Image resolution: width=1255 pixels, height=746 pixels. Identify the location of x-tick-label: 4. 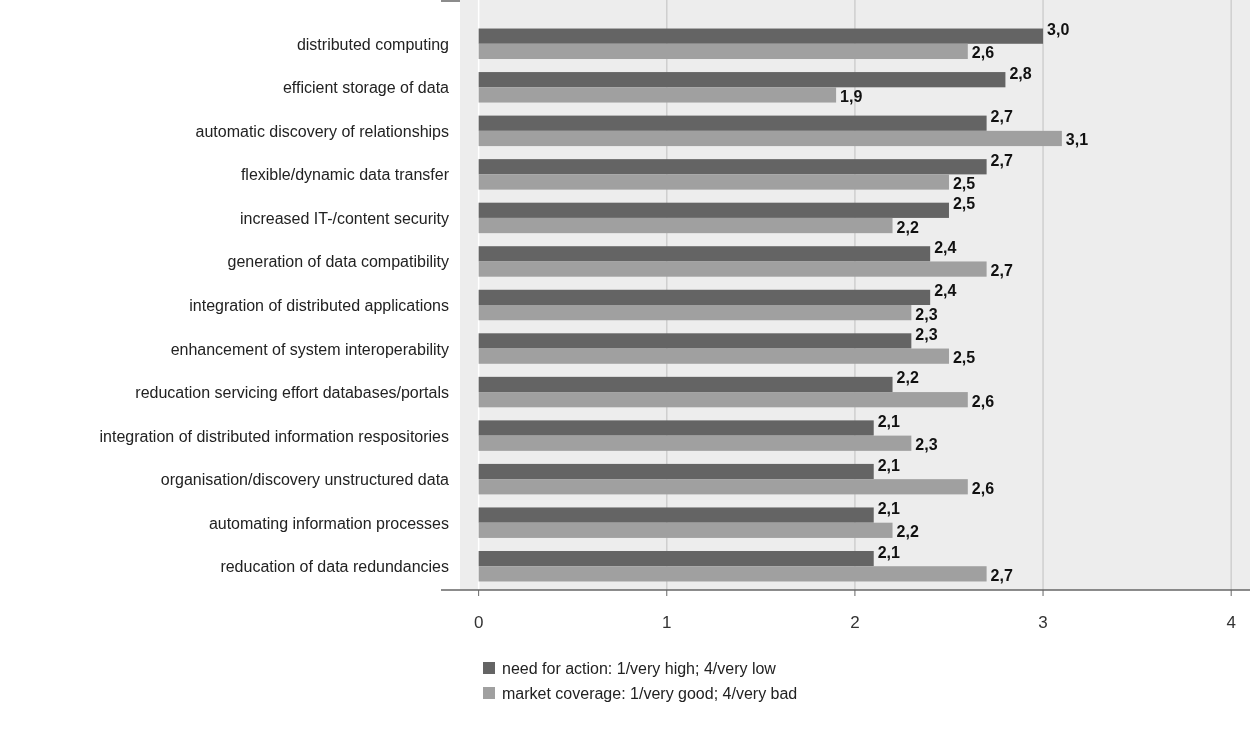
(1231, 622).